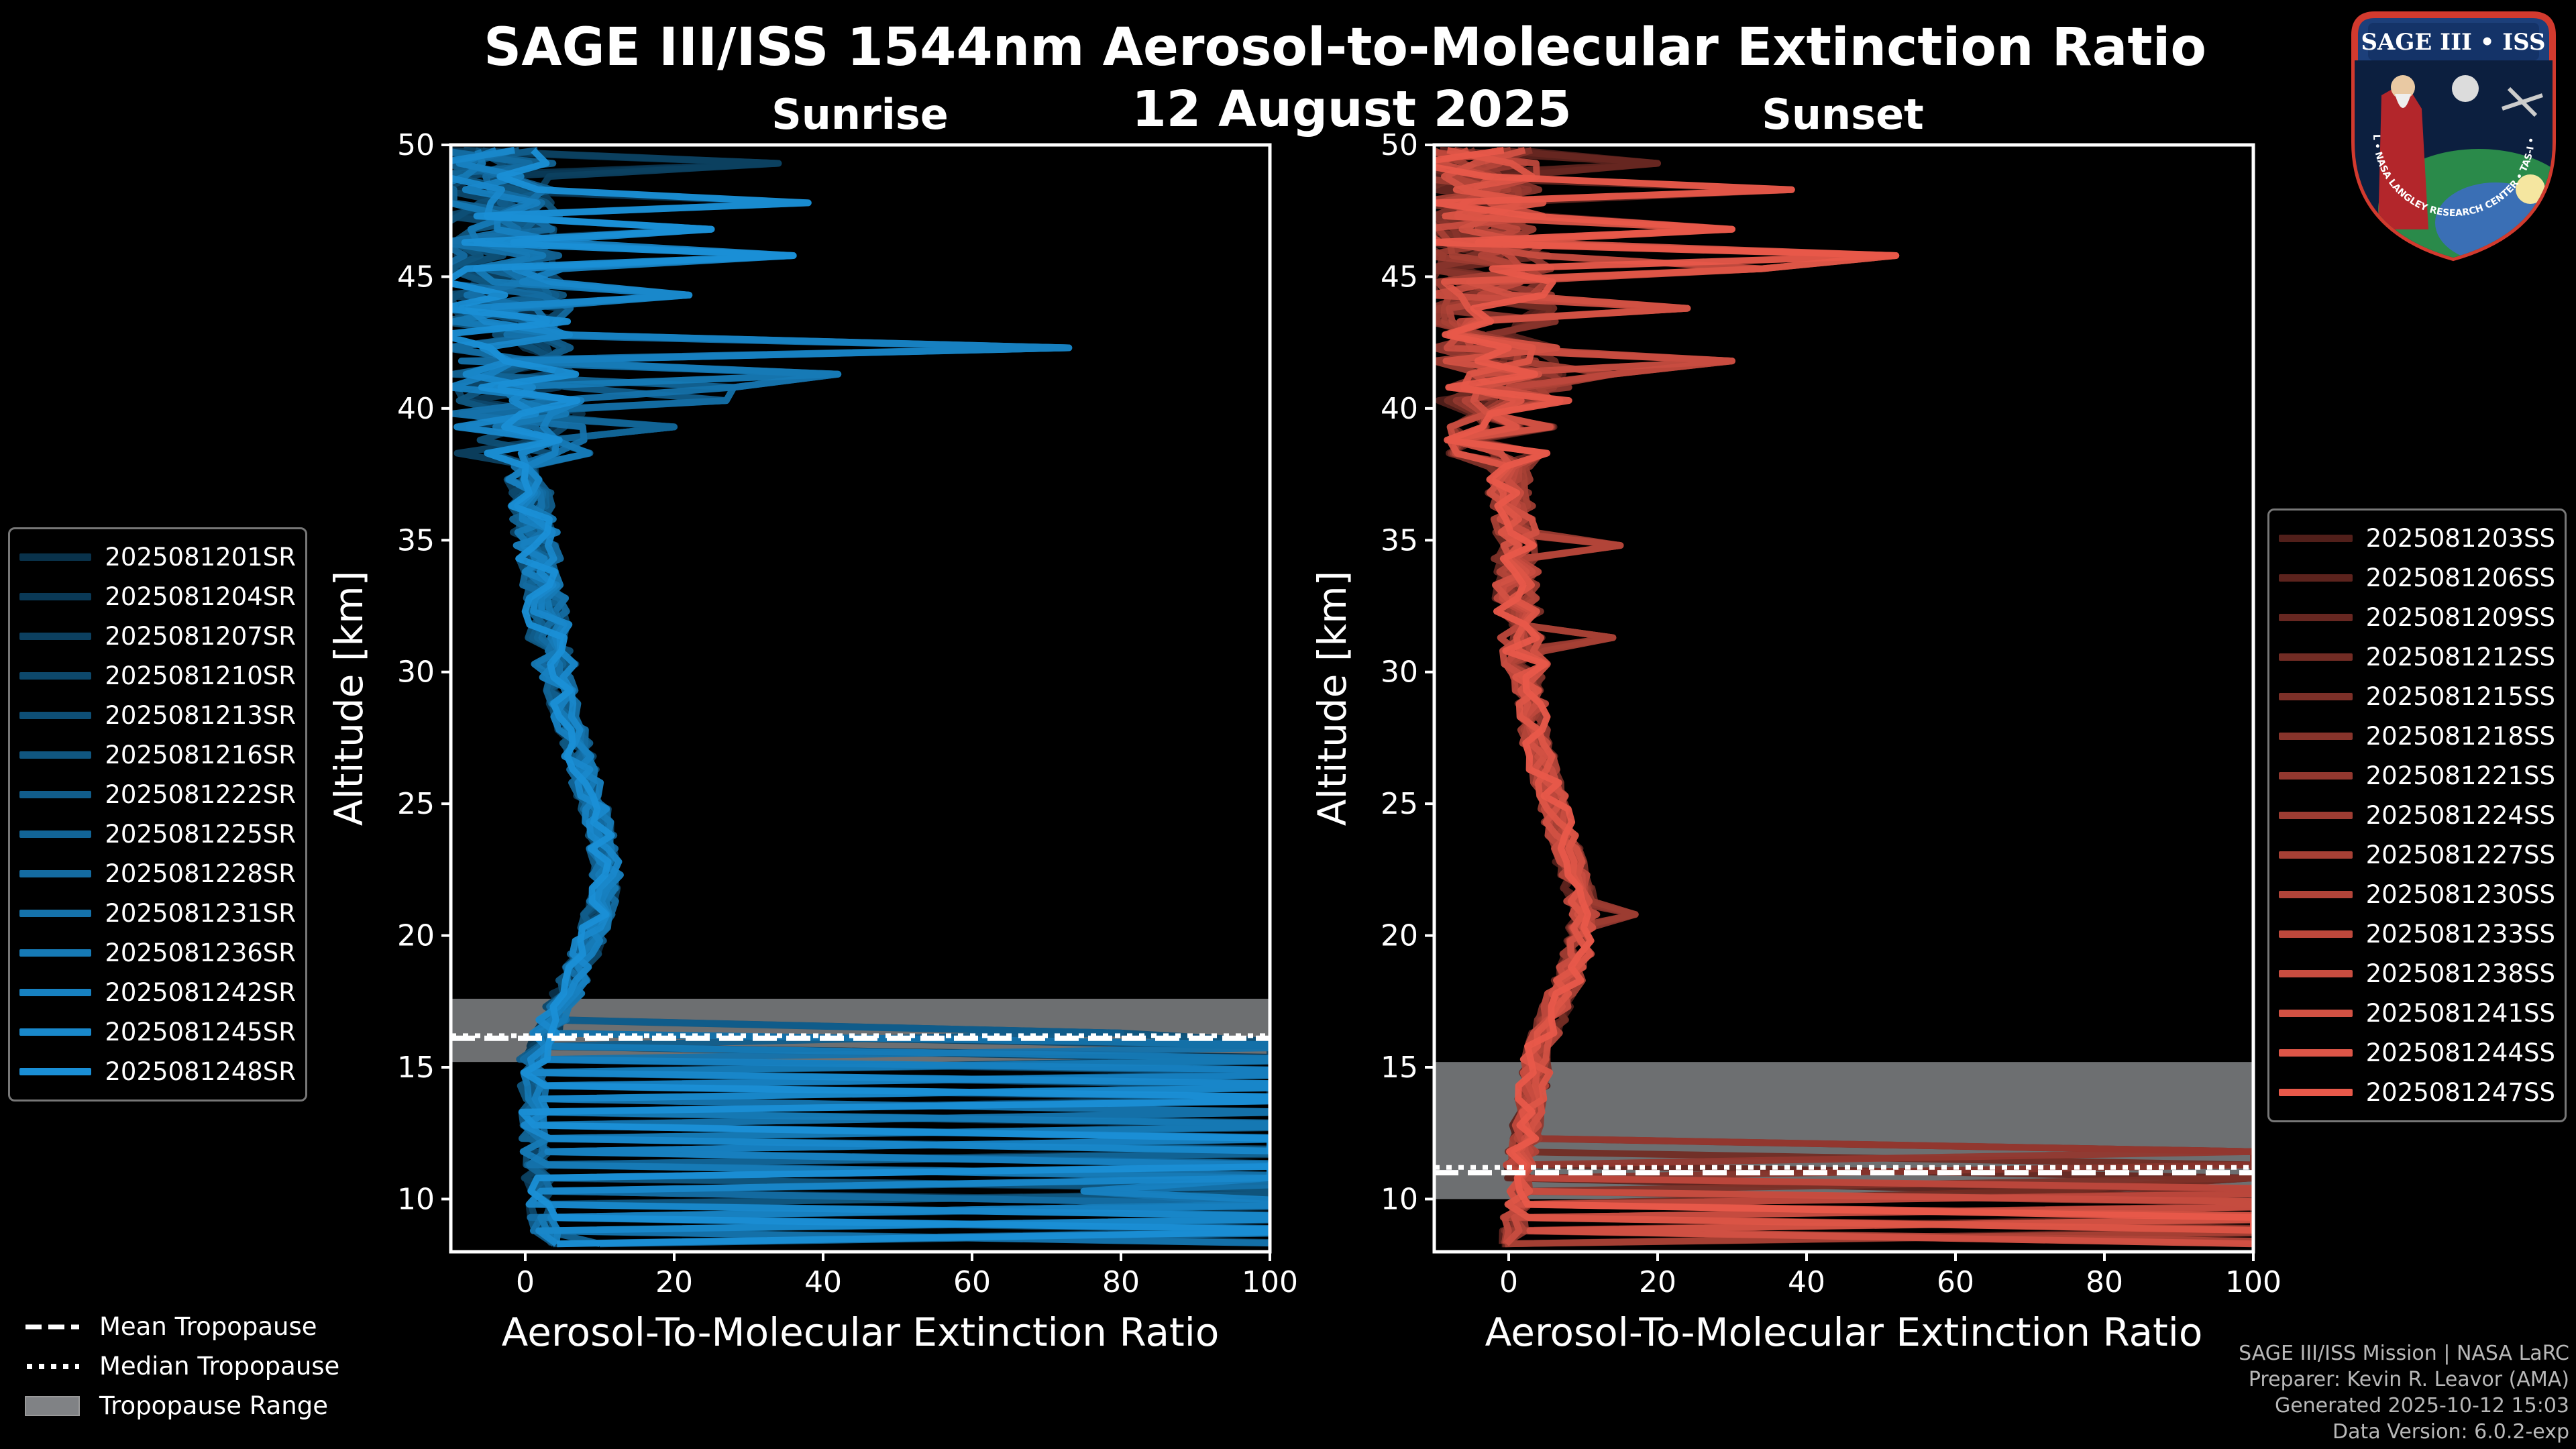 This screenshot has height=1449, width=2576. I want to click on legend-entry: 2025081236SR, so click(157, 953).